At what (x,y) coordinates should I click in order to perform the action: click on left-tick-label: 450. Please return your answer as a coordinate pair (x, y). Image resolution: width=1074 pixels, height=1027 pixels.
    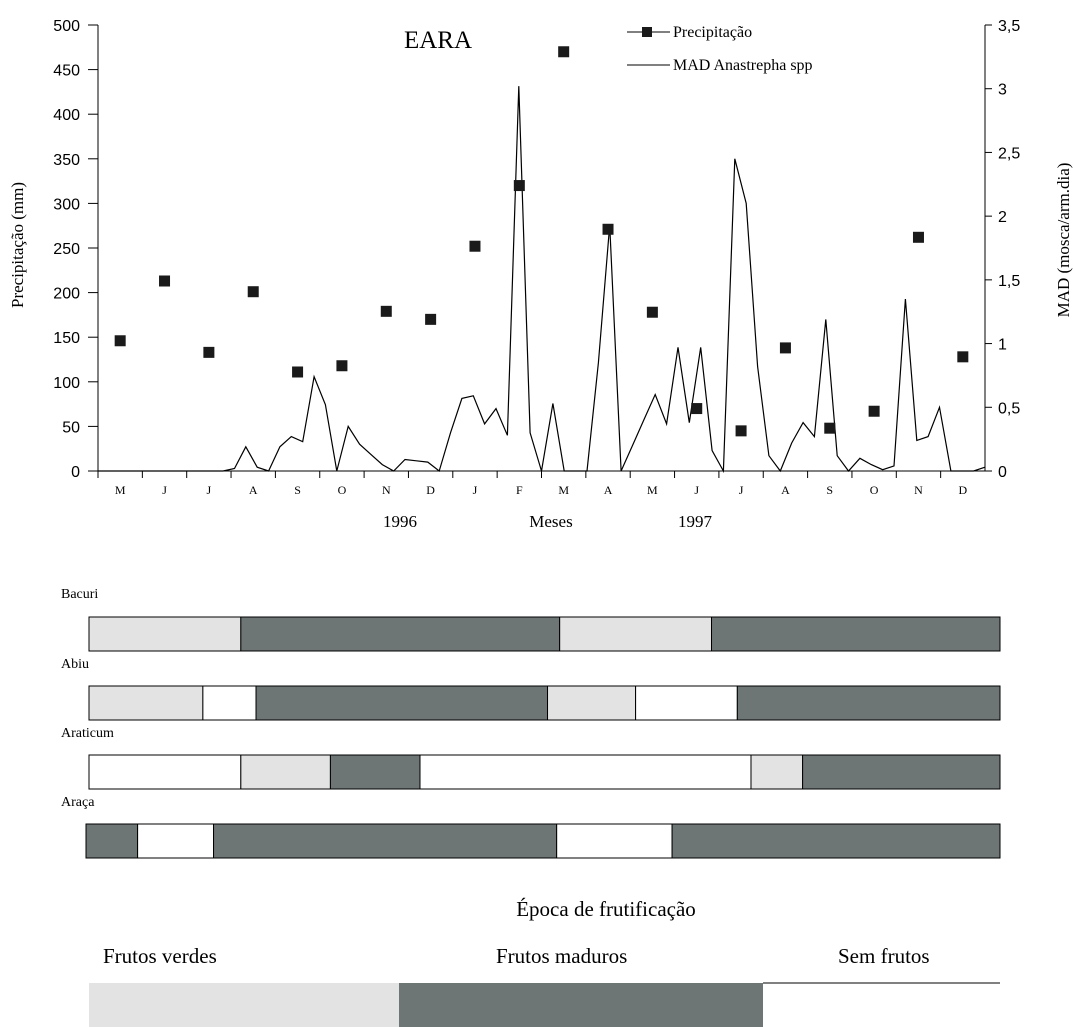
    Looking at the image, I should click on (66, 71).